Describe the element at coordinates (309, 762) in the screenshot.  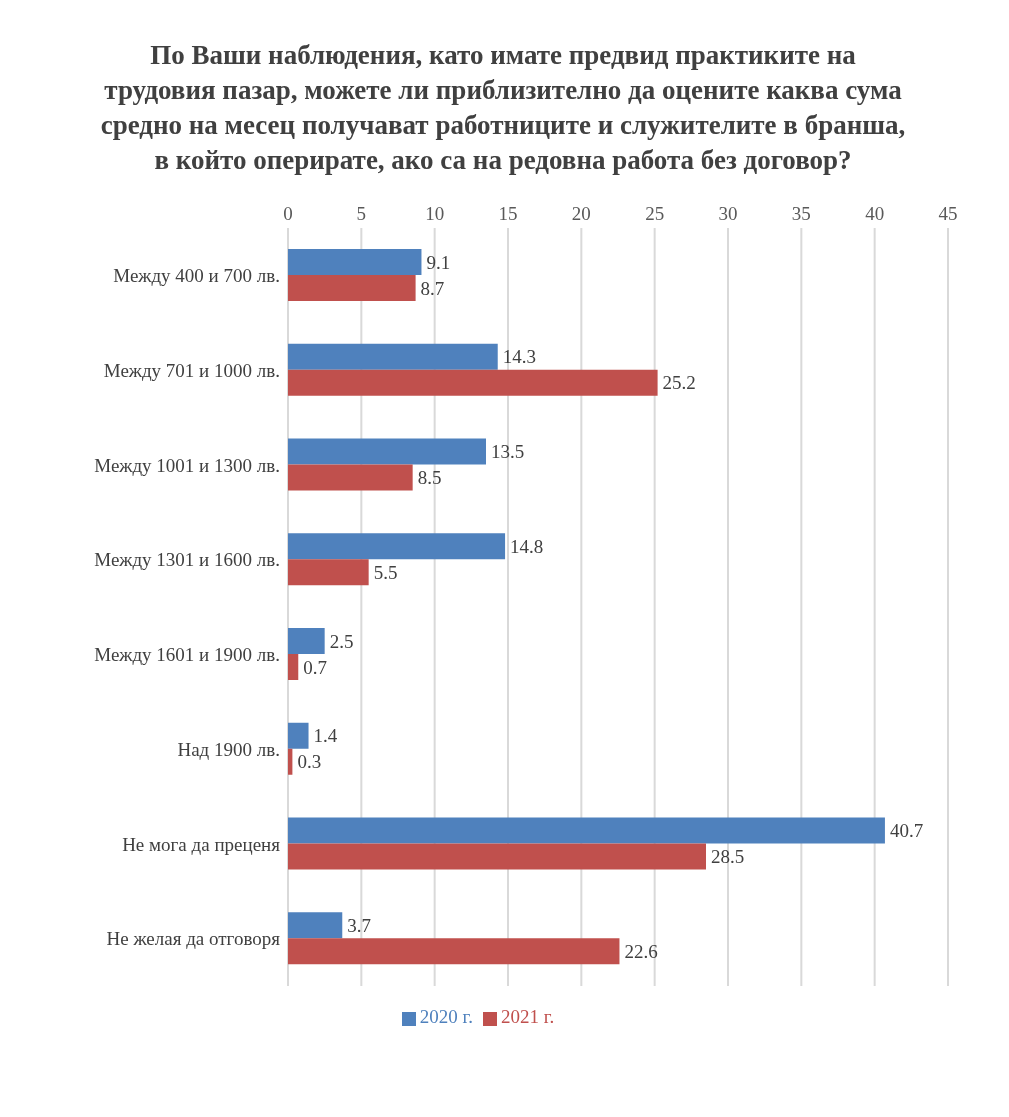
I see `data-label: 0.3` at that location.